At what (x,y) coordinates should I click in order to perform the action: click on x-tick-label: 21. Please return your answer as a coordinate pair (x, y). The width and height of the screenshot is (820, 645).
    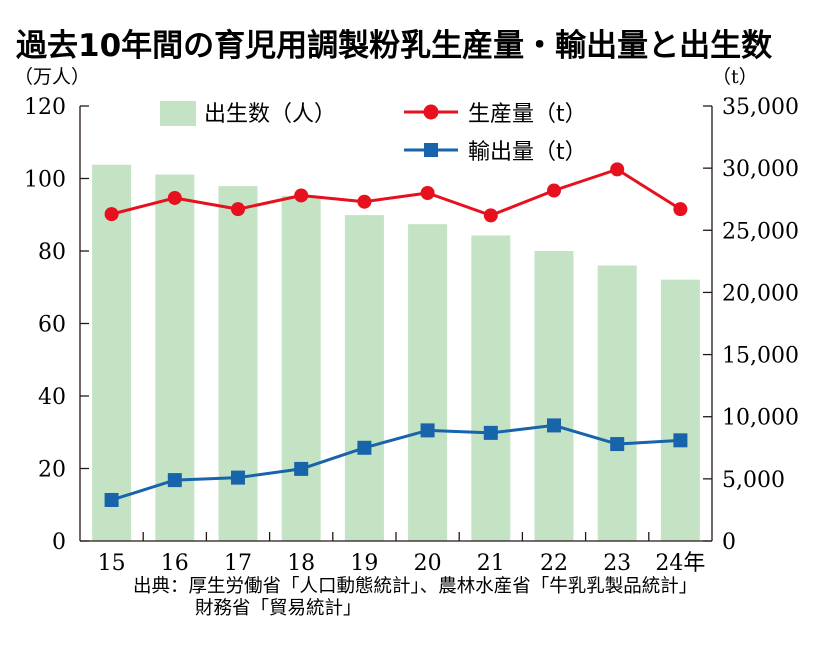
    Looking at the image, I should click on (491, 563).